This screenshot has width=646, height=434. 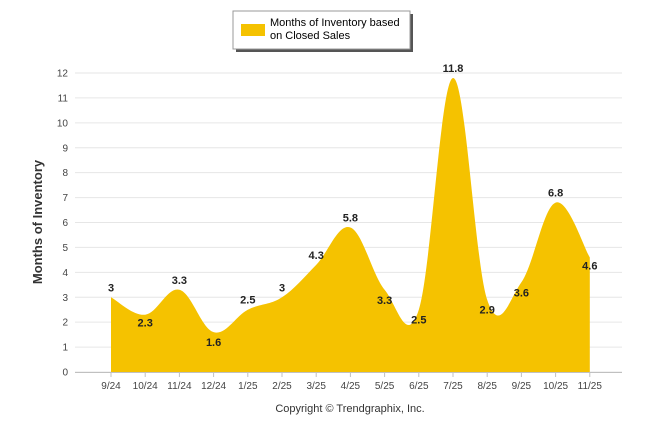 What do you see at coordinates (487, 386) in the screenshot?
I see `x-tick-label: 8/25` at bounding box center [487, 386].